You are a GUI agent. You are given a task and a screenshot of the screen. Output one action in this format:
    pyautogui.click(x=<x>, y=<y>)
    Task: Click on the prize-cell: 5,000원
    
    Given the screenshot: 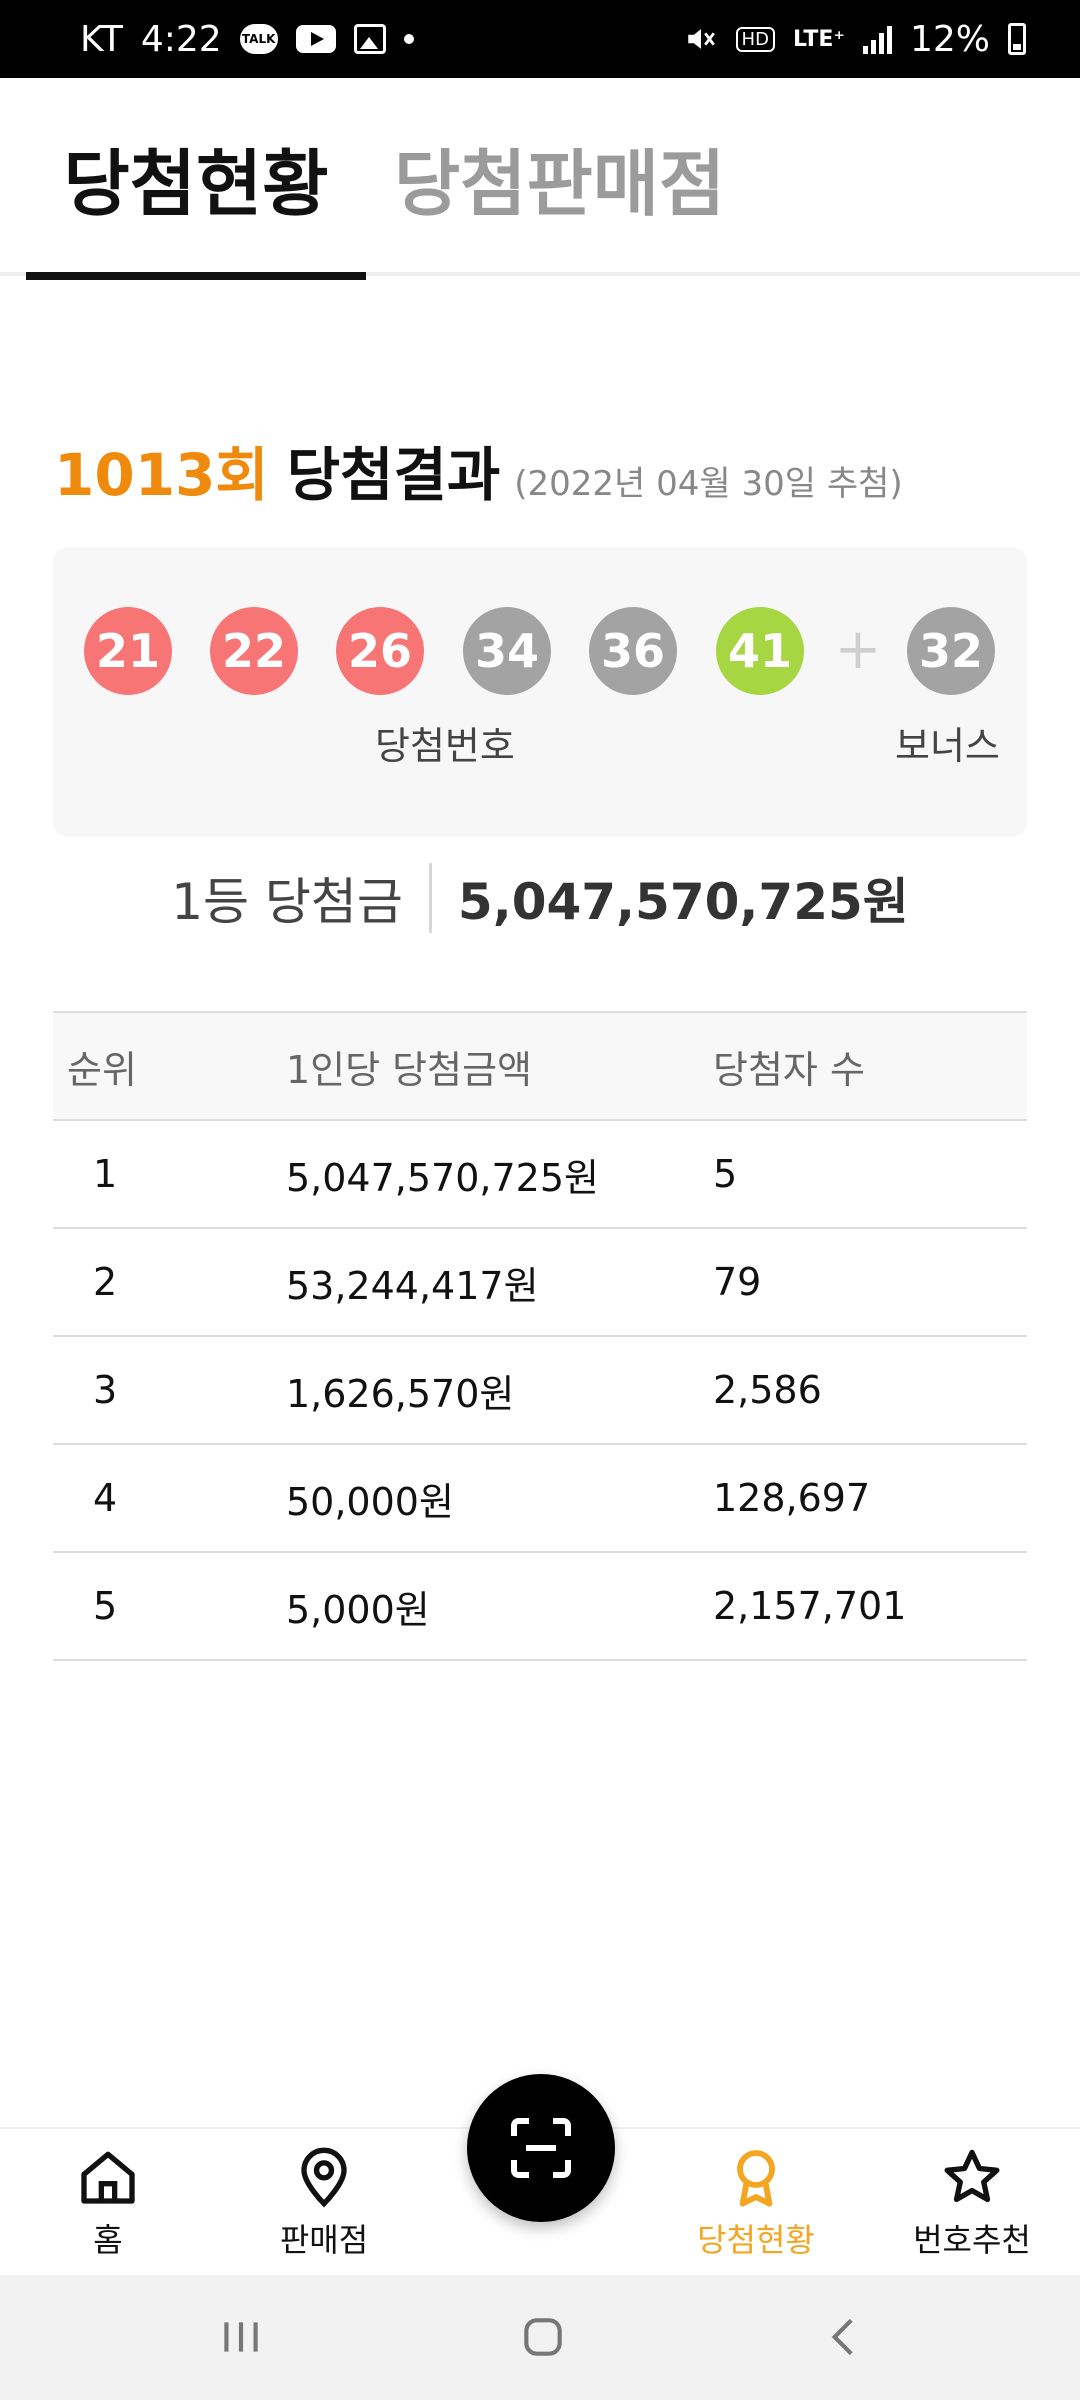 What is the action you would take?
    pyautogui.click(x=358, y=1609)
    